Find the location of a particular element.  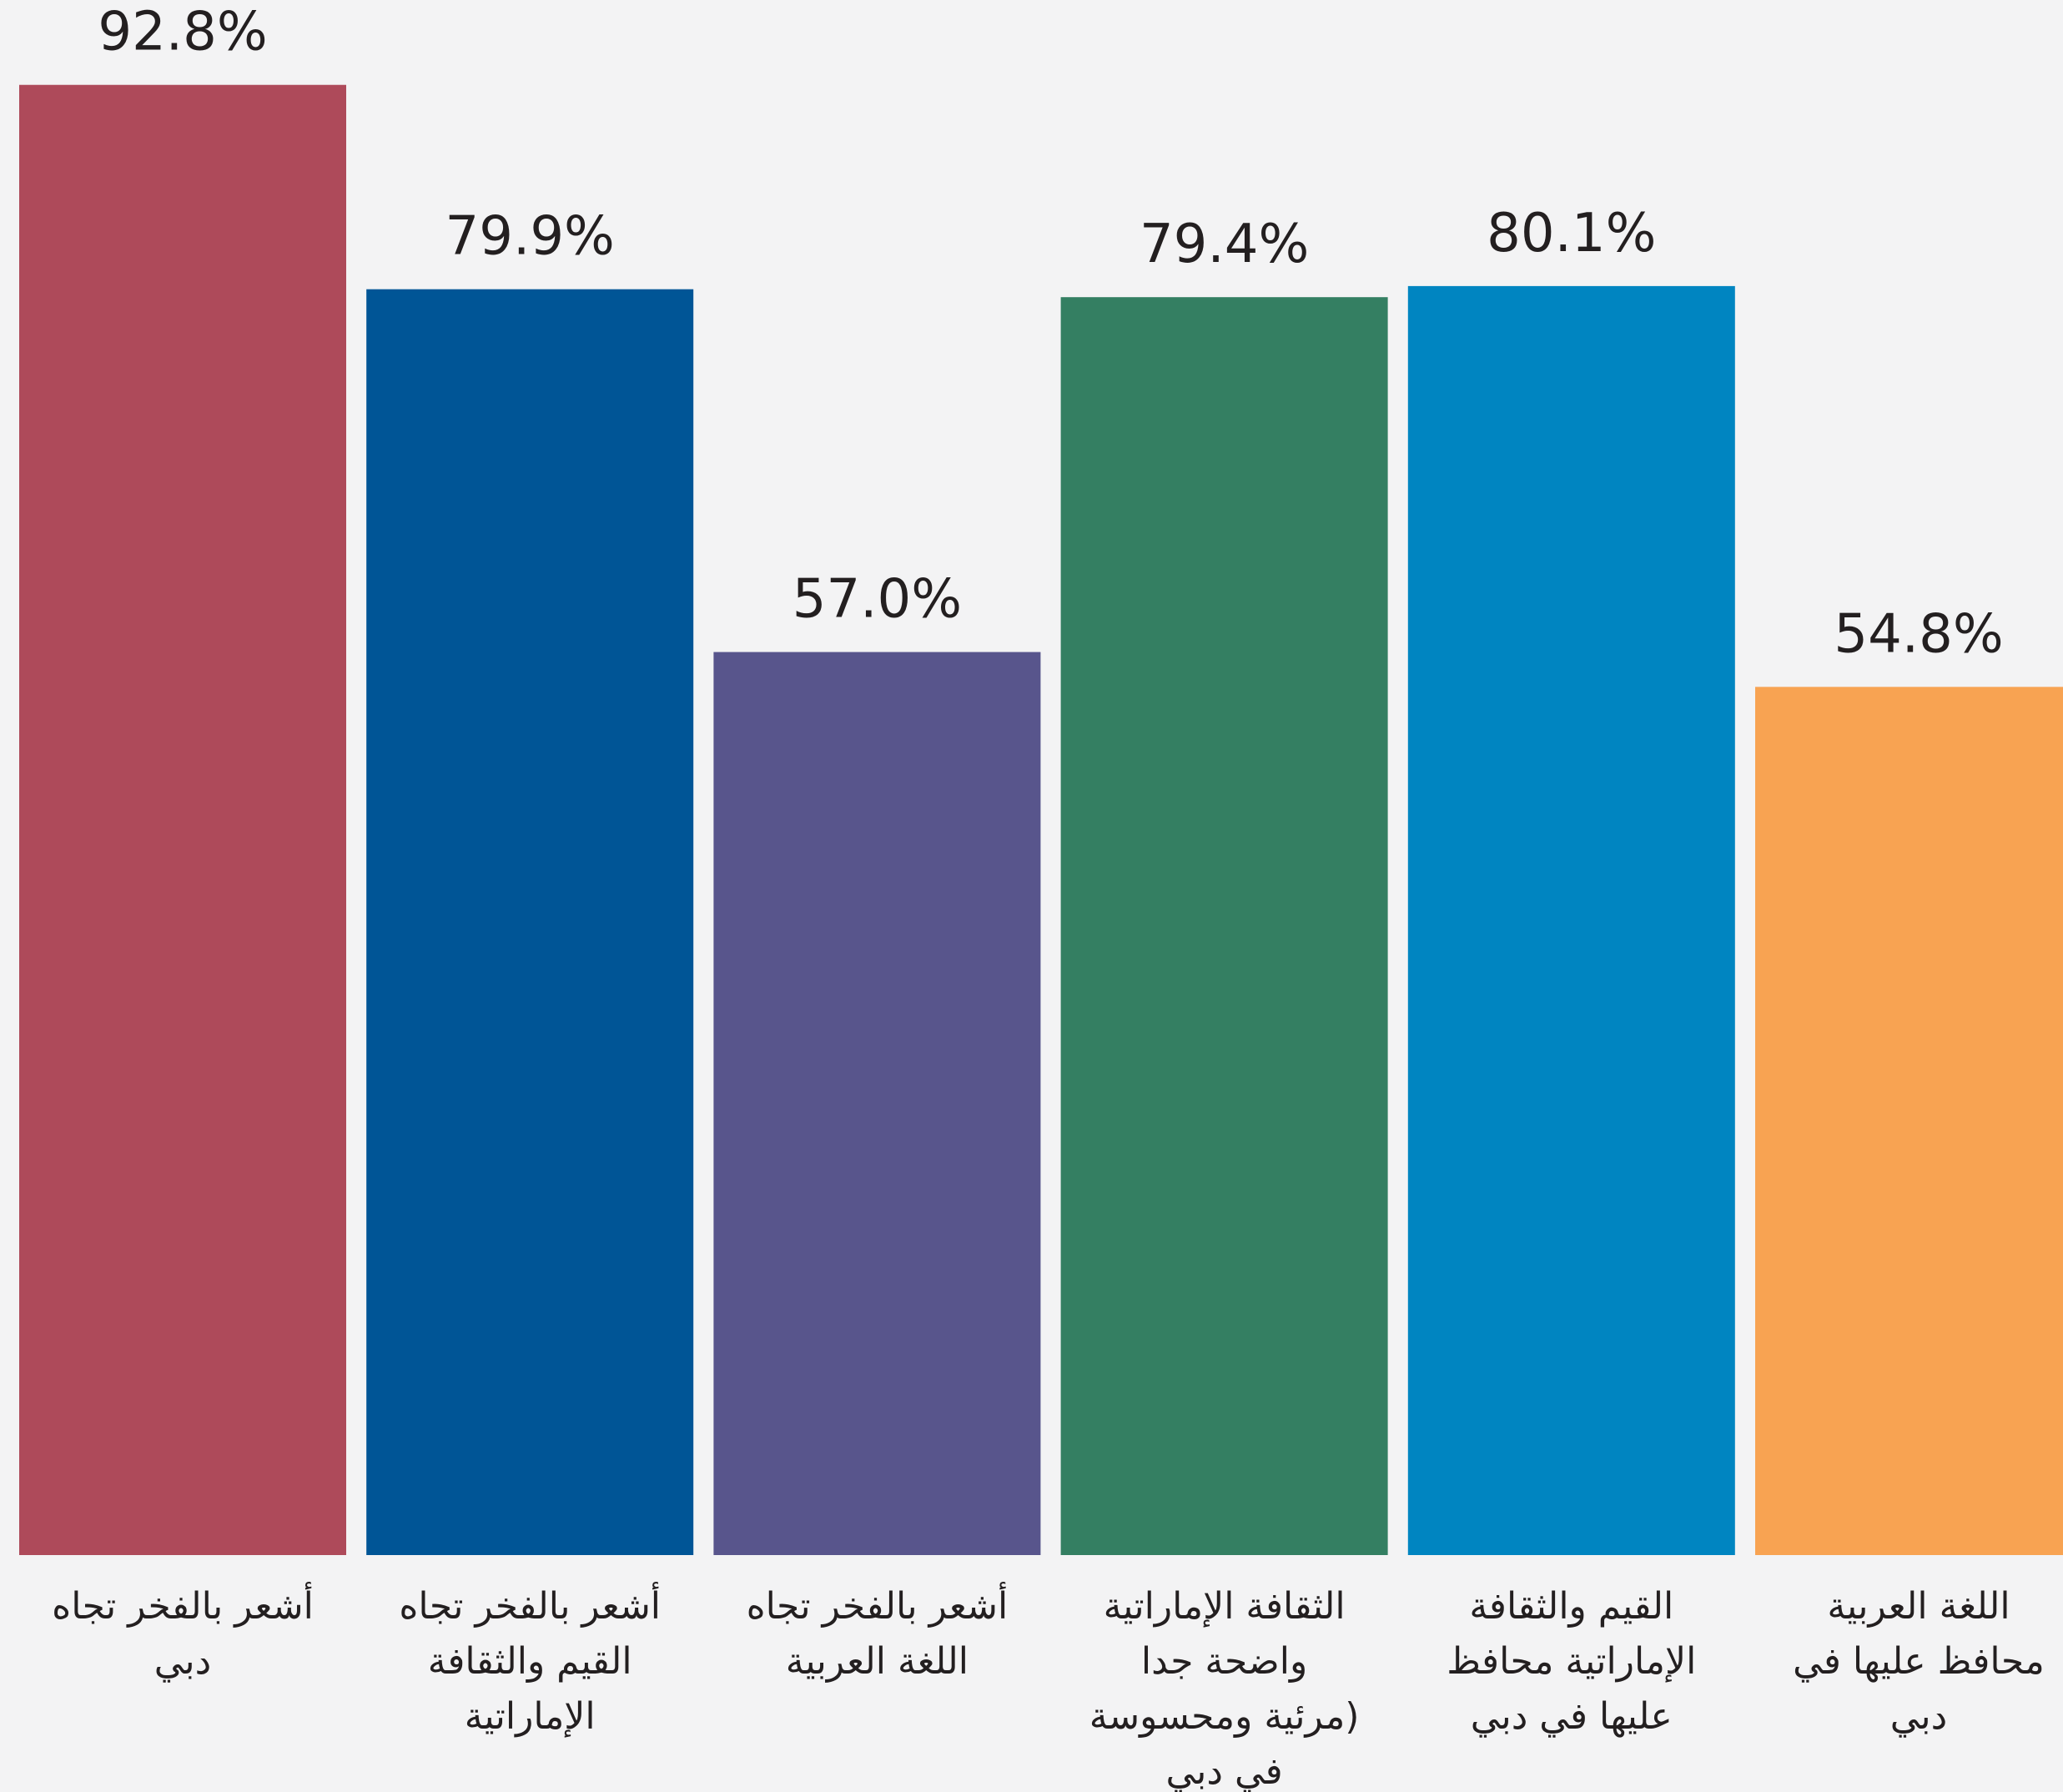

category-label-3-line-2: اللغة العربية is located at coordinates (877, 1661).